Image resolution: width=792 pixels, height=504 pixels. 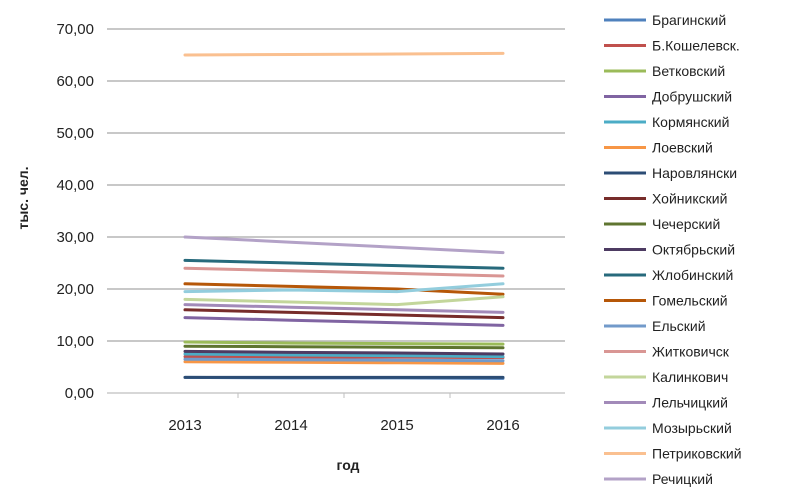 I want to click on y-tick-label: 40,00, so click(x=75, y=185).